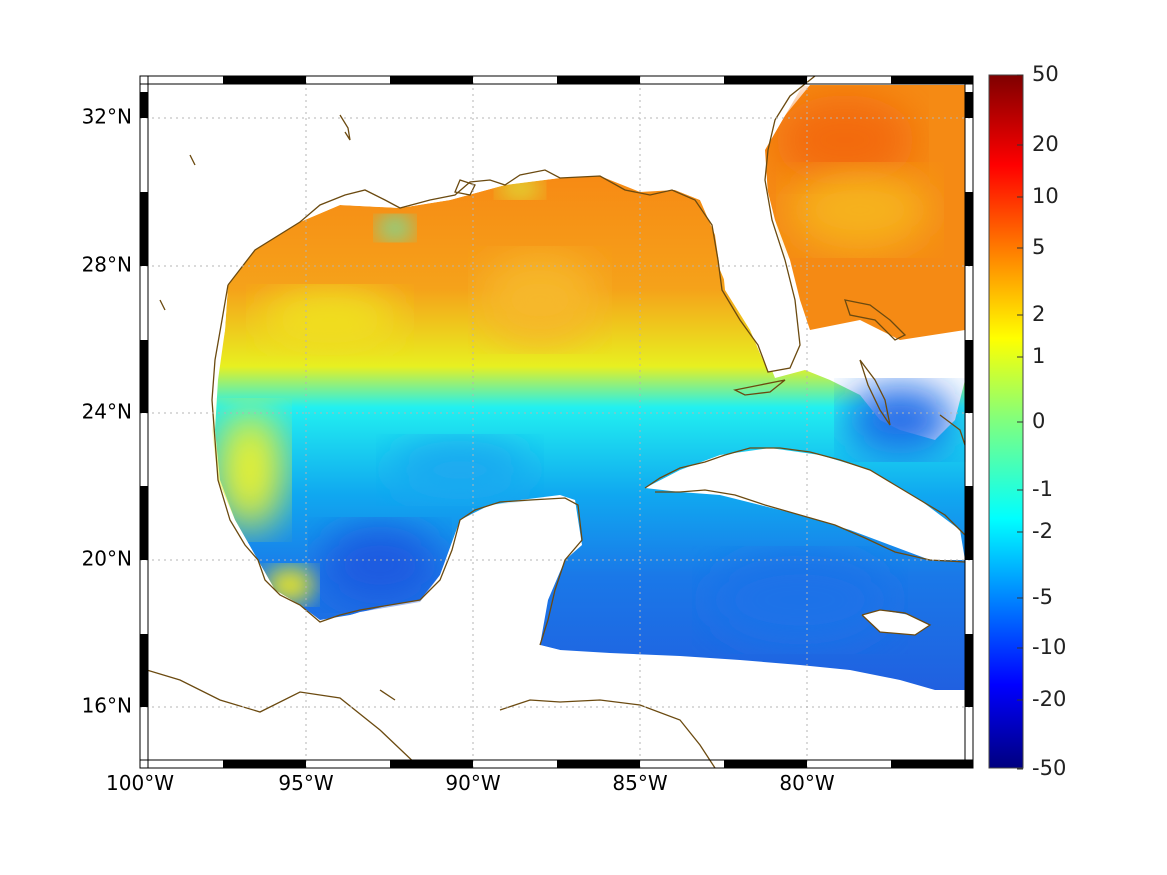 This screenshot has height=875, width=1167. What do you see at coordinates (1042, 489) in the screenshot?
I see `colorbar-tick-label: -1` at bounding box center [1042, 489].